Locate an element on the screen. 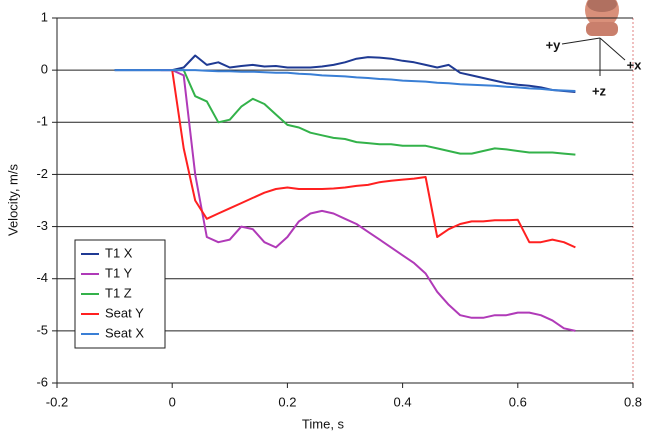 The image size is (646, 445). y-tick-label: 0 is located at coordinates (44, 69).